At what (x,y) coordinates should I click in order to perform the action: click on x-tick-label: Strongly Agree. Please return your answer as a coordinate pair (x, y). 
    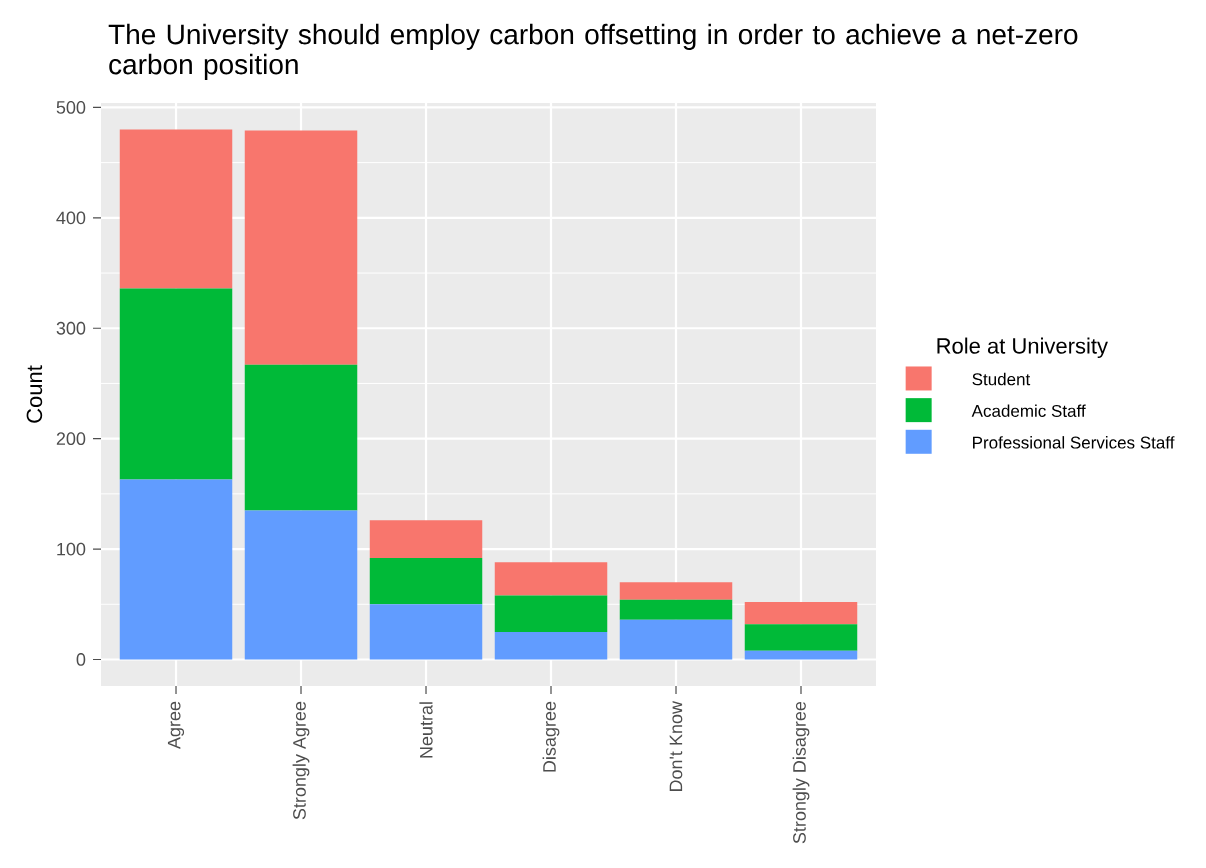
    Looking at the image, I should click on (301, 760).